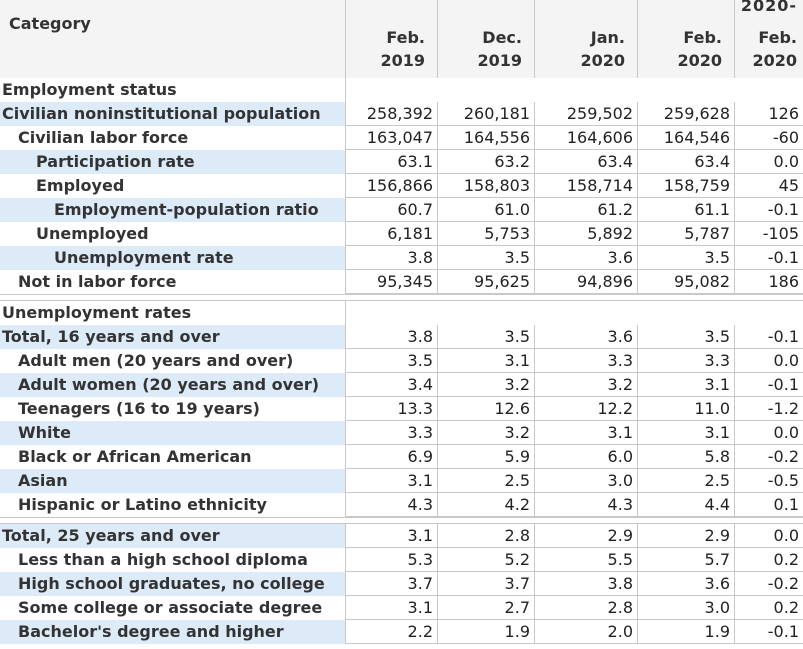 The image size is (803, 649). I want to click on value-cell: 156,866, so click(391, 186).